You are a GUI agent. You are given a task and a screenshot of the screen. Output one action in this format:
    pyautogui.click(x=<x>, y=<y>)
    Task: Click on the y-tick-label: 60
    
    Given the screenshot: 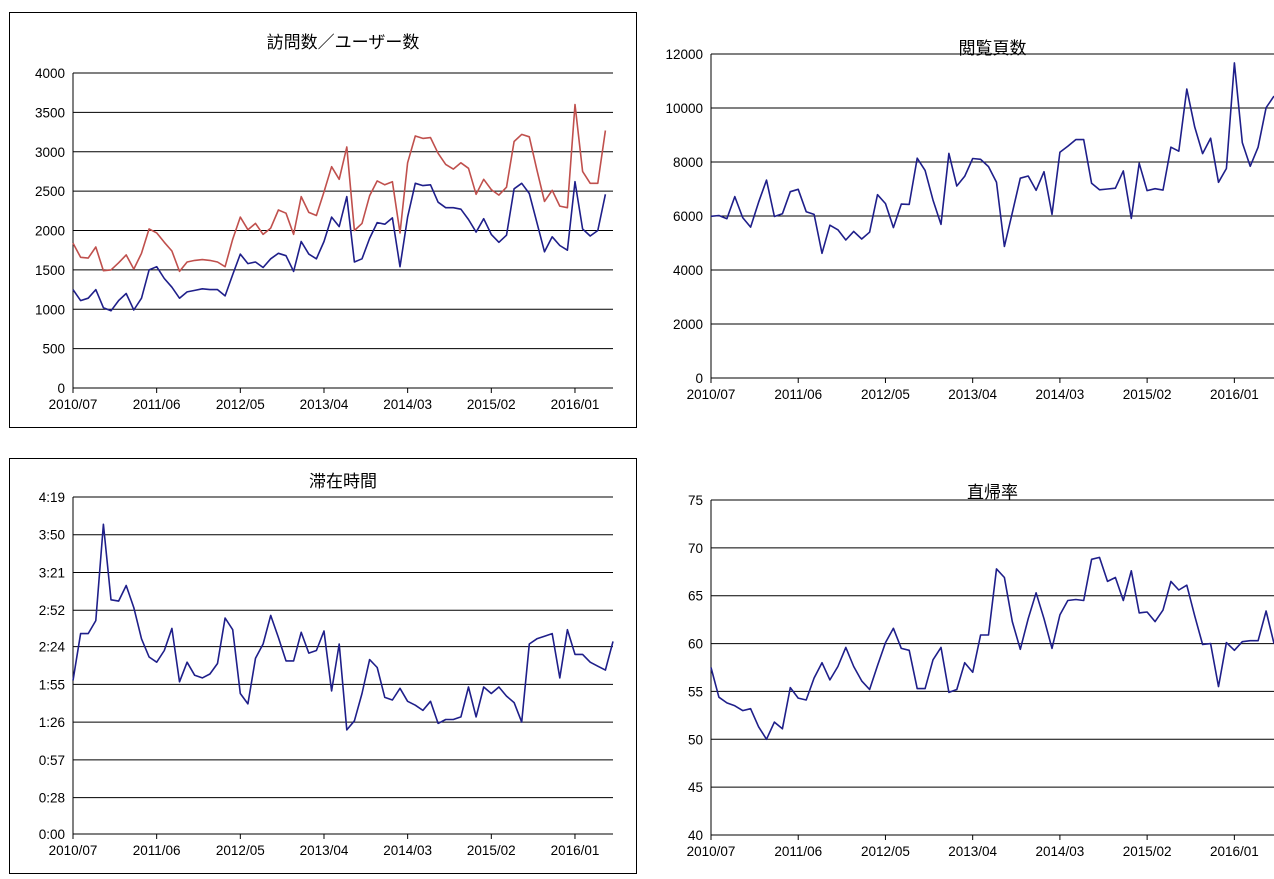 What is the action you would take?
    pyautogui.click(x=695, y=644)
    